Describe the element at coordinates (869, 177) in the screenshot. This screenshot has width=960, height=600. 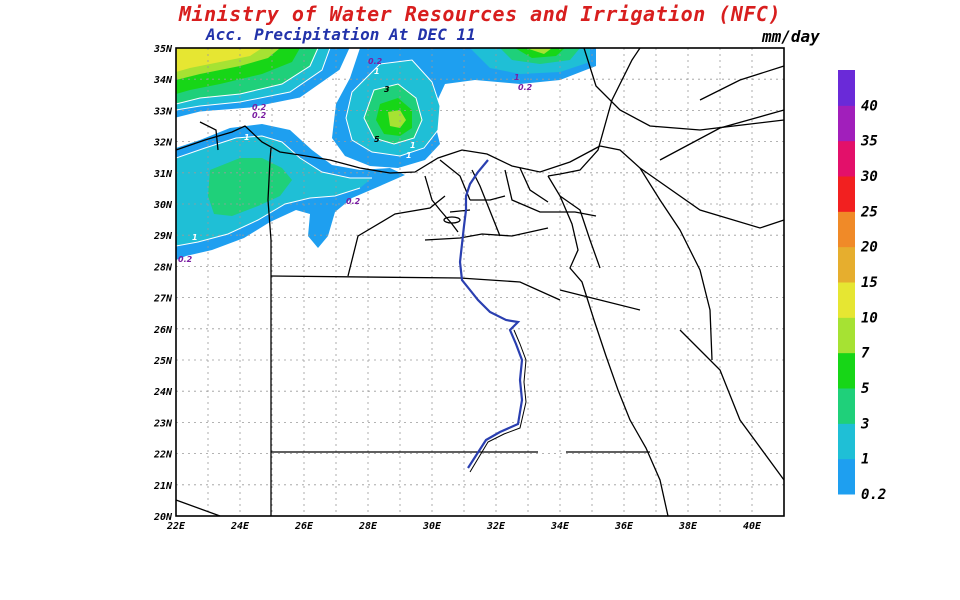
I see `colorbar-label: 30` at that location.